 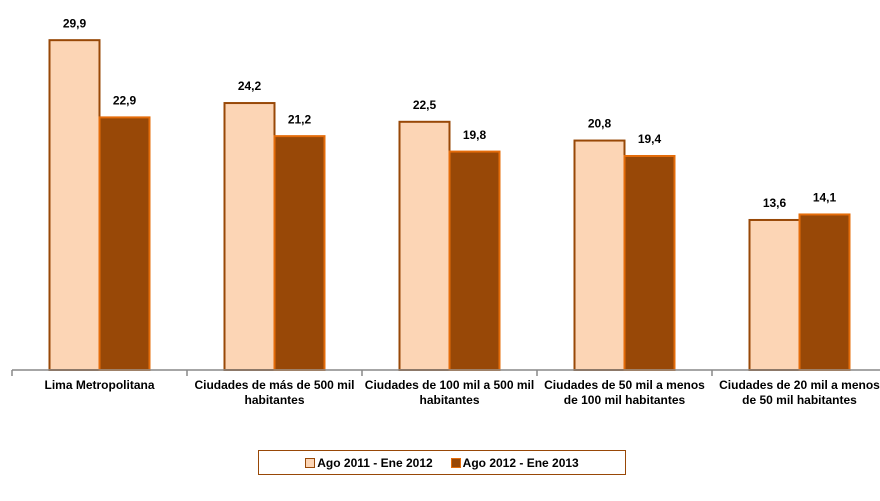 I want to click on data-label: 19,4, so click(x=650, y=139).